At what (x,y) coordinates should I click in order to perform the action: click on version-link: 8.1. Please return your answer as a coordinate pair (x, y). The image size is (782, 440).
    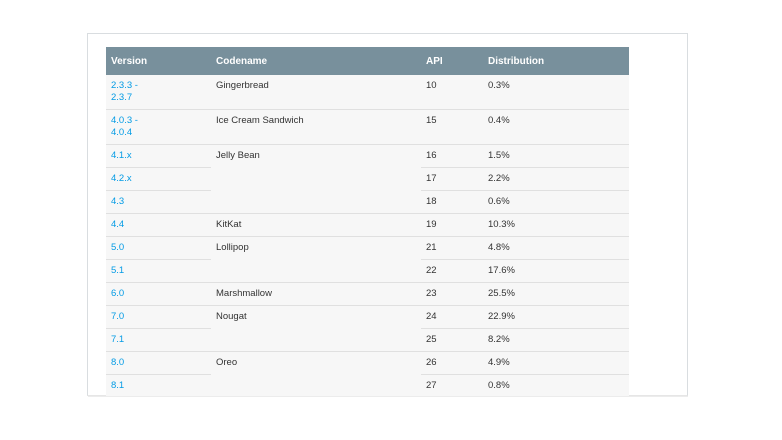
    Looking at the image, I should click on (158, 385).